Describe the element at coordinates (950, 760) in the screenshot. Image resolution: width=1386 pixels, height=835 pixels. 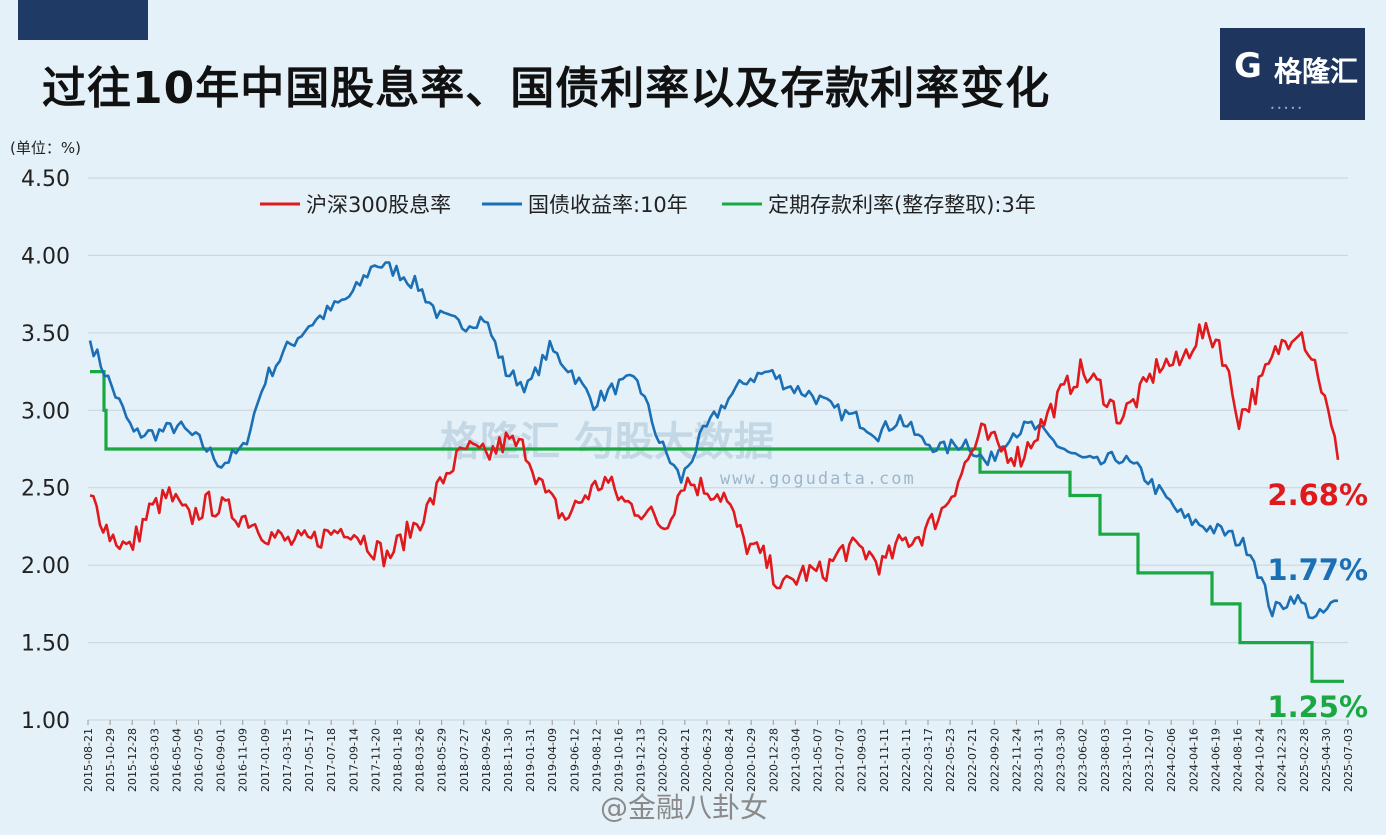
I see `x-tick-label: 2022-05-23` at that location.